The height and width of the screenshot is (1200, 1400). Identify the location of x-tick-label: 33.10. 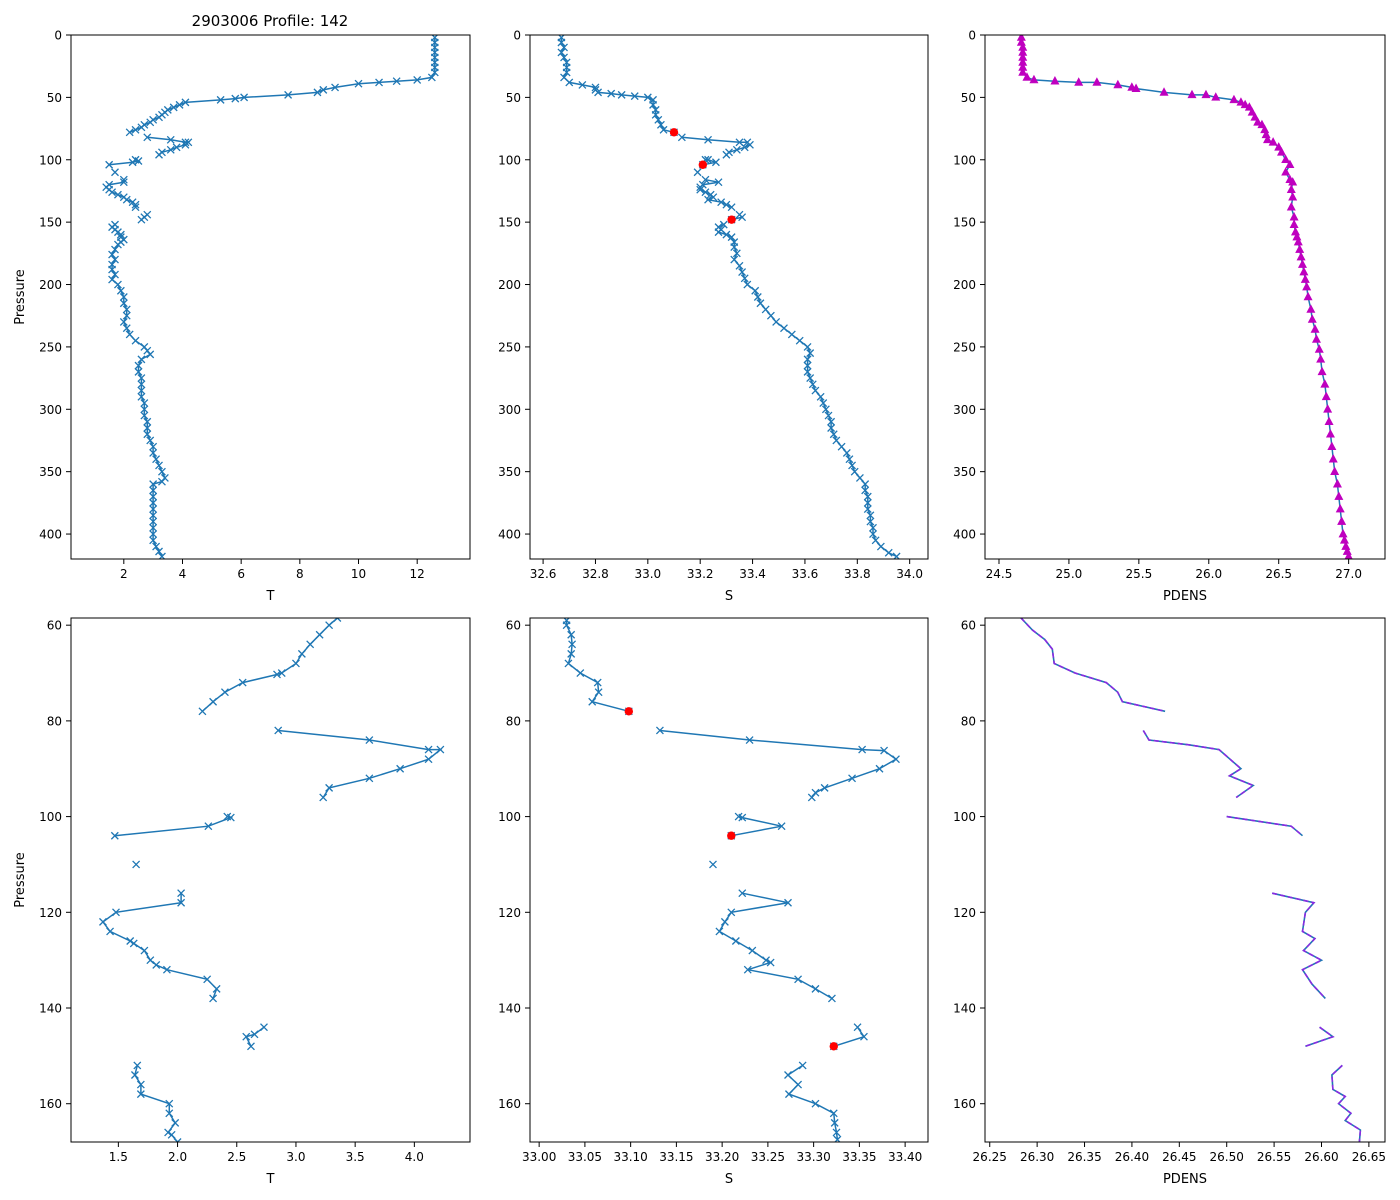
(630, 1157).